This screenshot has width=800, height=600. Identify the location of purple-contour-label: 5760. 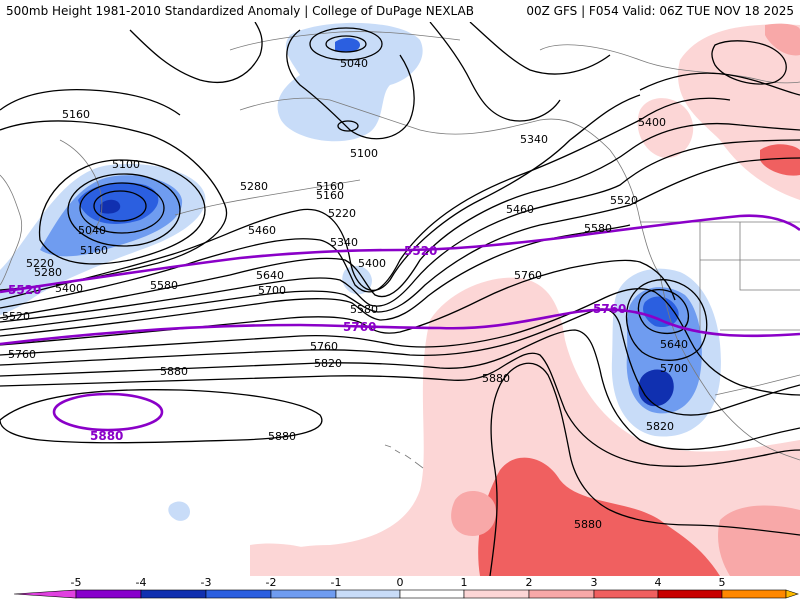
(359, 327).